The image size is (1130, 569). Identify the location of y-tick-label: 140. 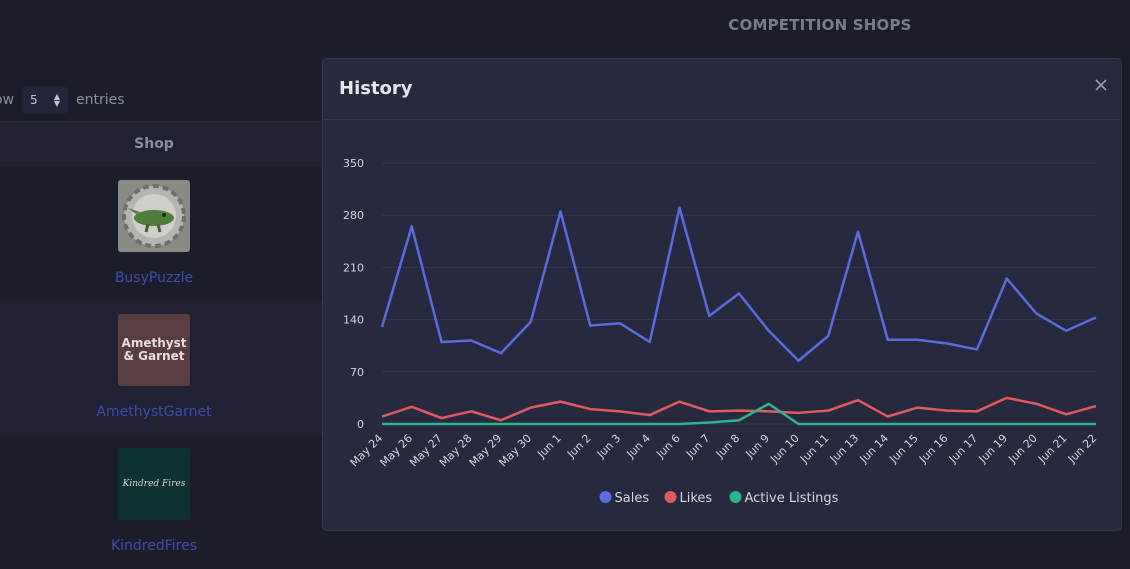
(353, 320).